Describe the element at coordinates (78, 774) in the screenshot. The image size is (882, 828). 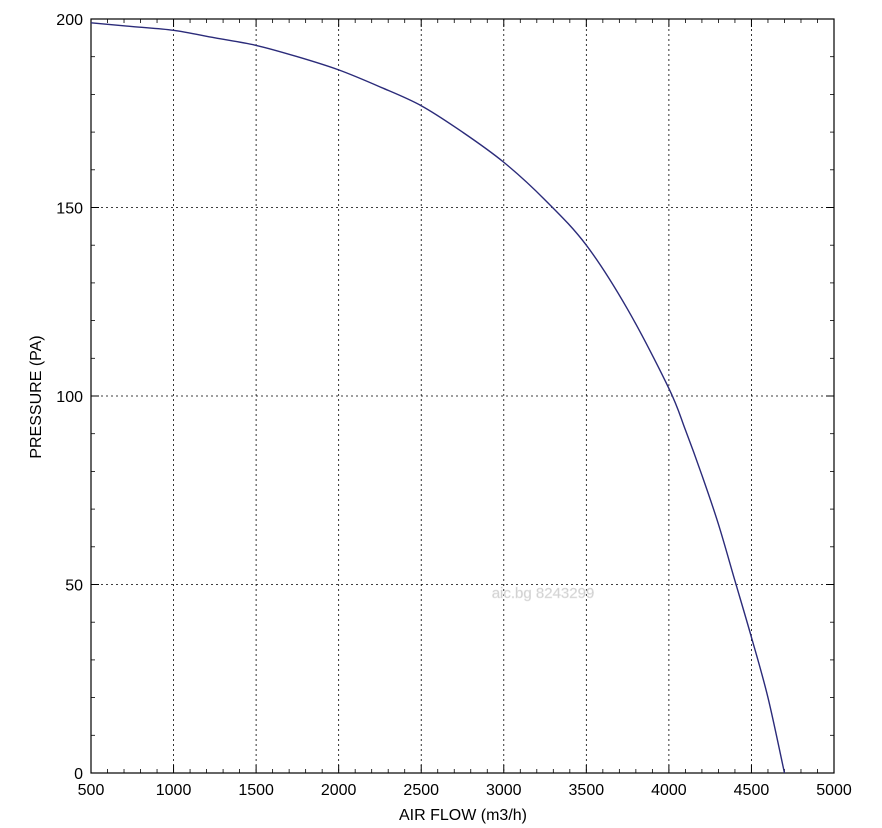
I see `y-tick-label: 0` at that location.